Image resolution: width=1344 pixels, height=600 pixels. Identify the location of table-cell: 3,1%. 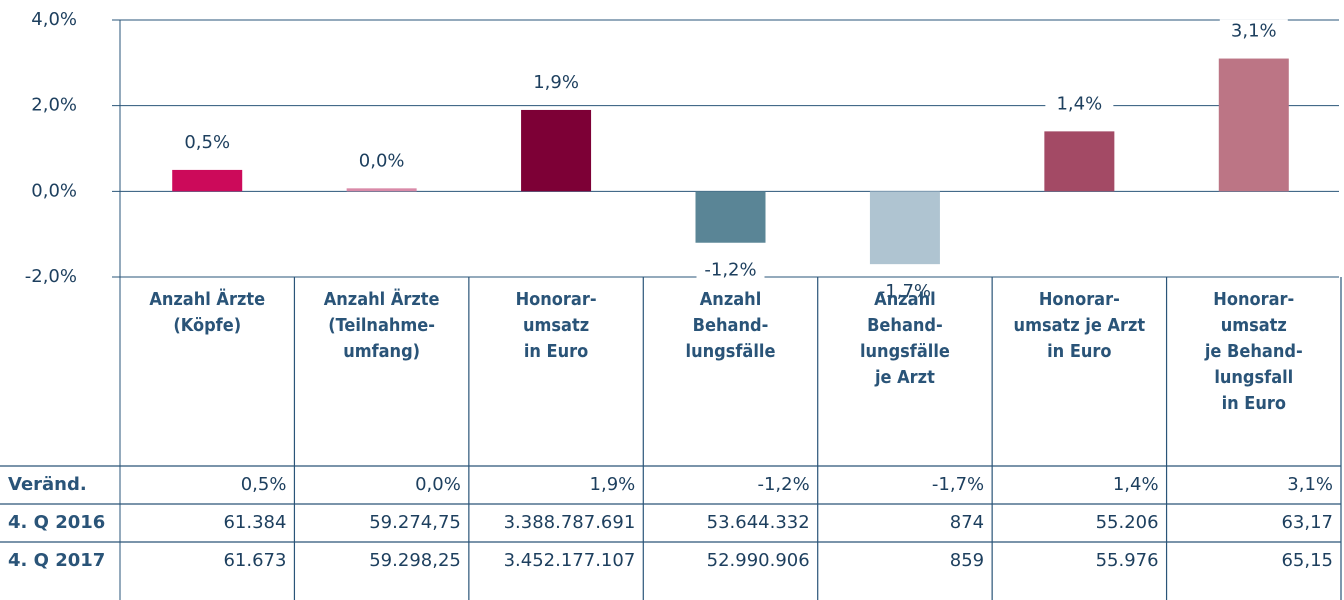
(1310, 484).